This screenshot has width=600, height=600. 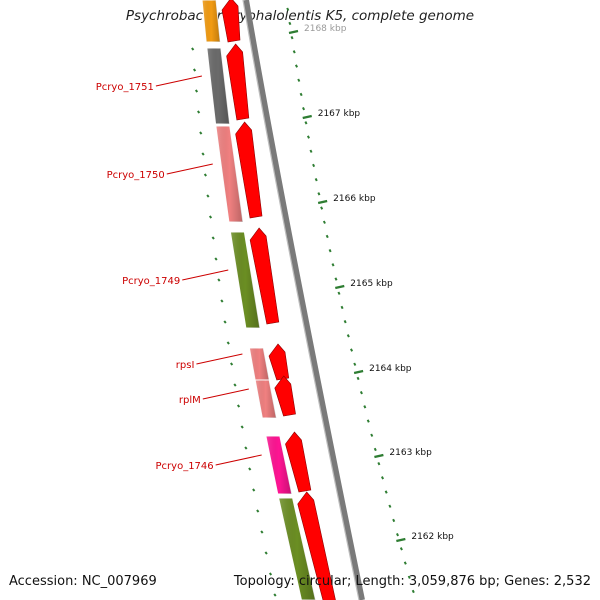 I want to click on scale-label: 2163 kbp, so click(x=410, y=453).